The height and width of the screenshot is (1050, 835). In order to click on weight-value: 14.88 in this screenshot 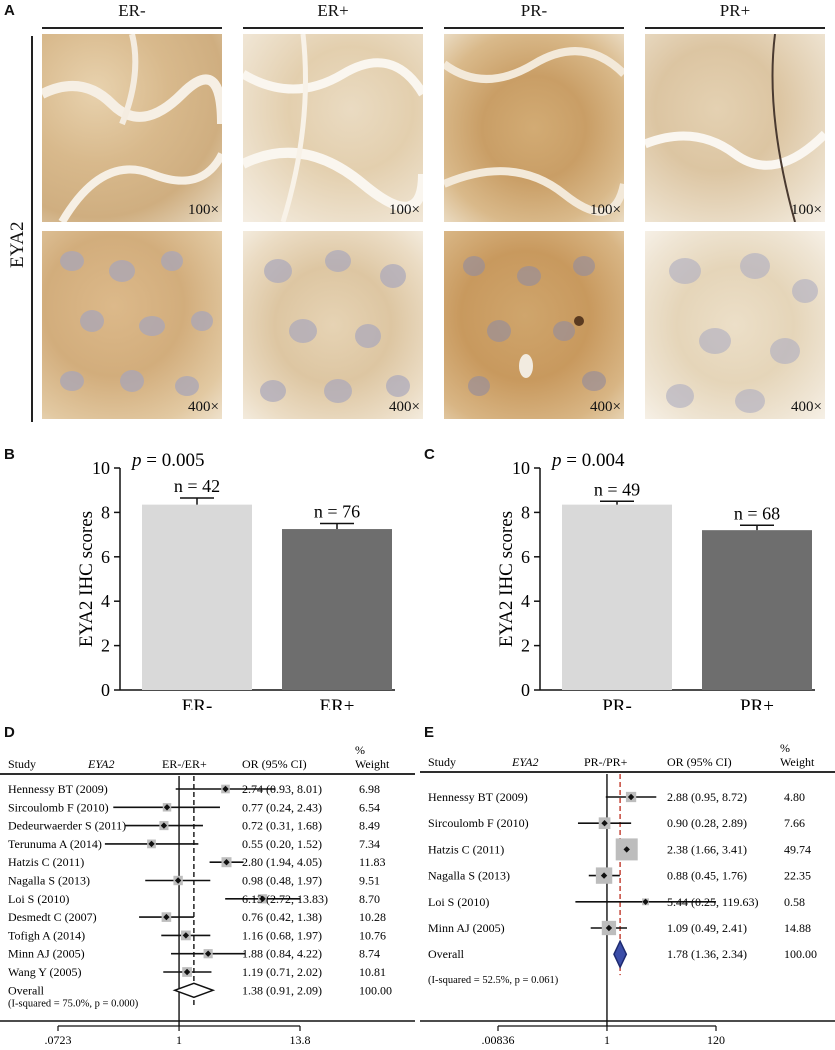, I will do `click(797, 928)`.